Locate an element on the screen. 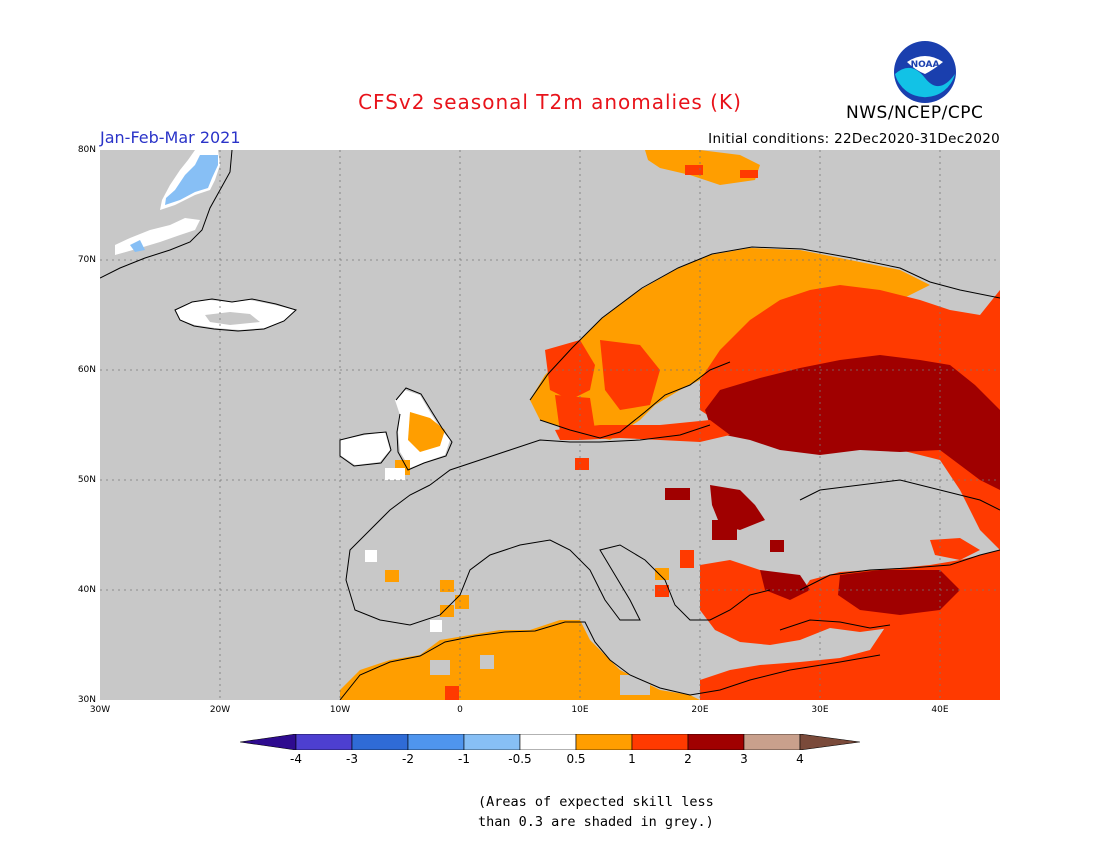 The image size is (1100, 850). colorbar-label: 2 is located at coordinates (688, 759).